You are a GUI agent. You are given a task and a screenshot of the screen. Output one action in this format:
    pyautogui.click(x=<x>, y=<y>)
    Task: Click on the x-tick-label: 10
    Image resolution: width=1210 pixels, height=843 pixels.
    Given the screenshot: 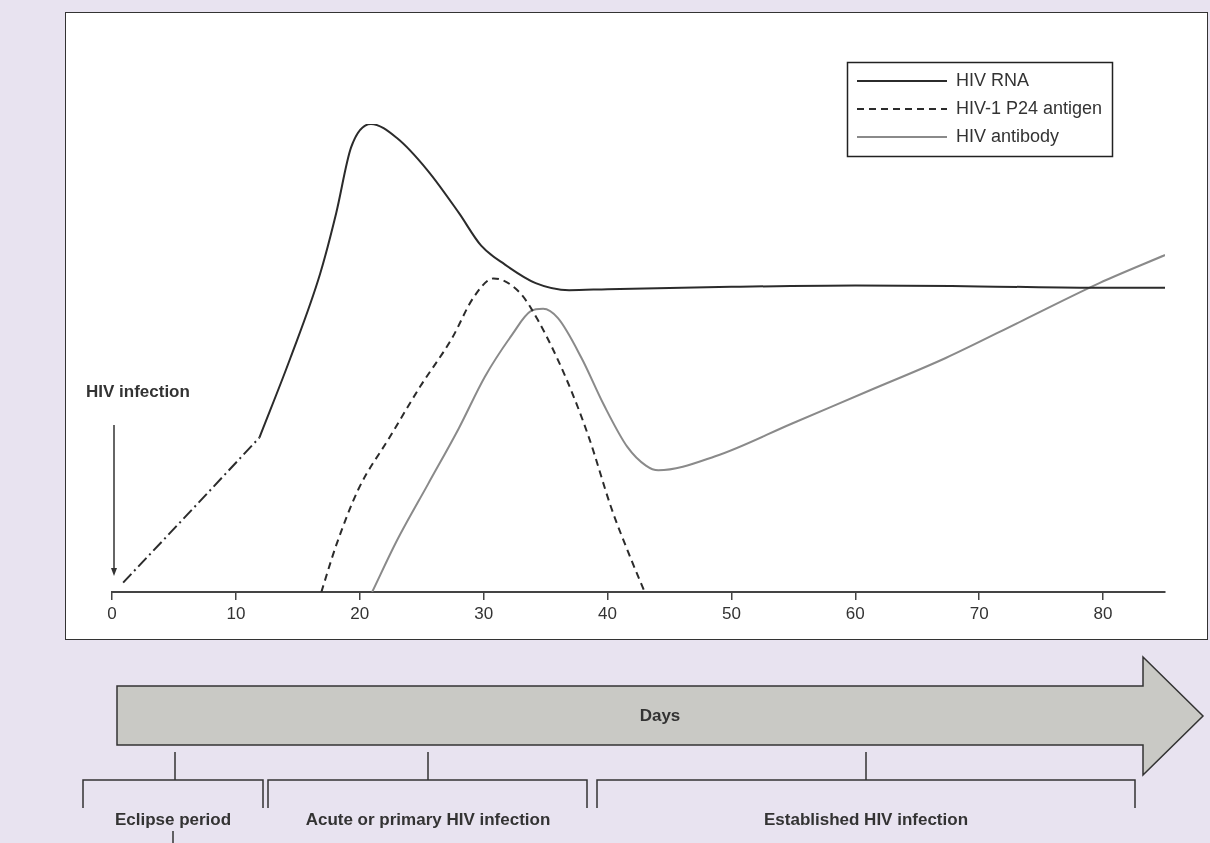 What is the action you would take?
    pyautogui.click(x=236, y=613)
    